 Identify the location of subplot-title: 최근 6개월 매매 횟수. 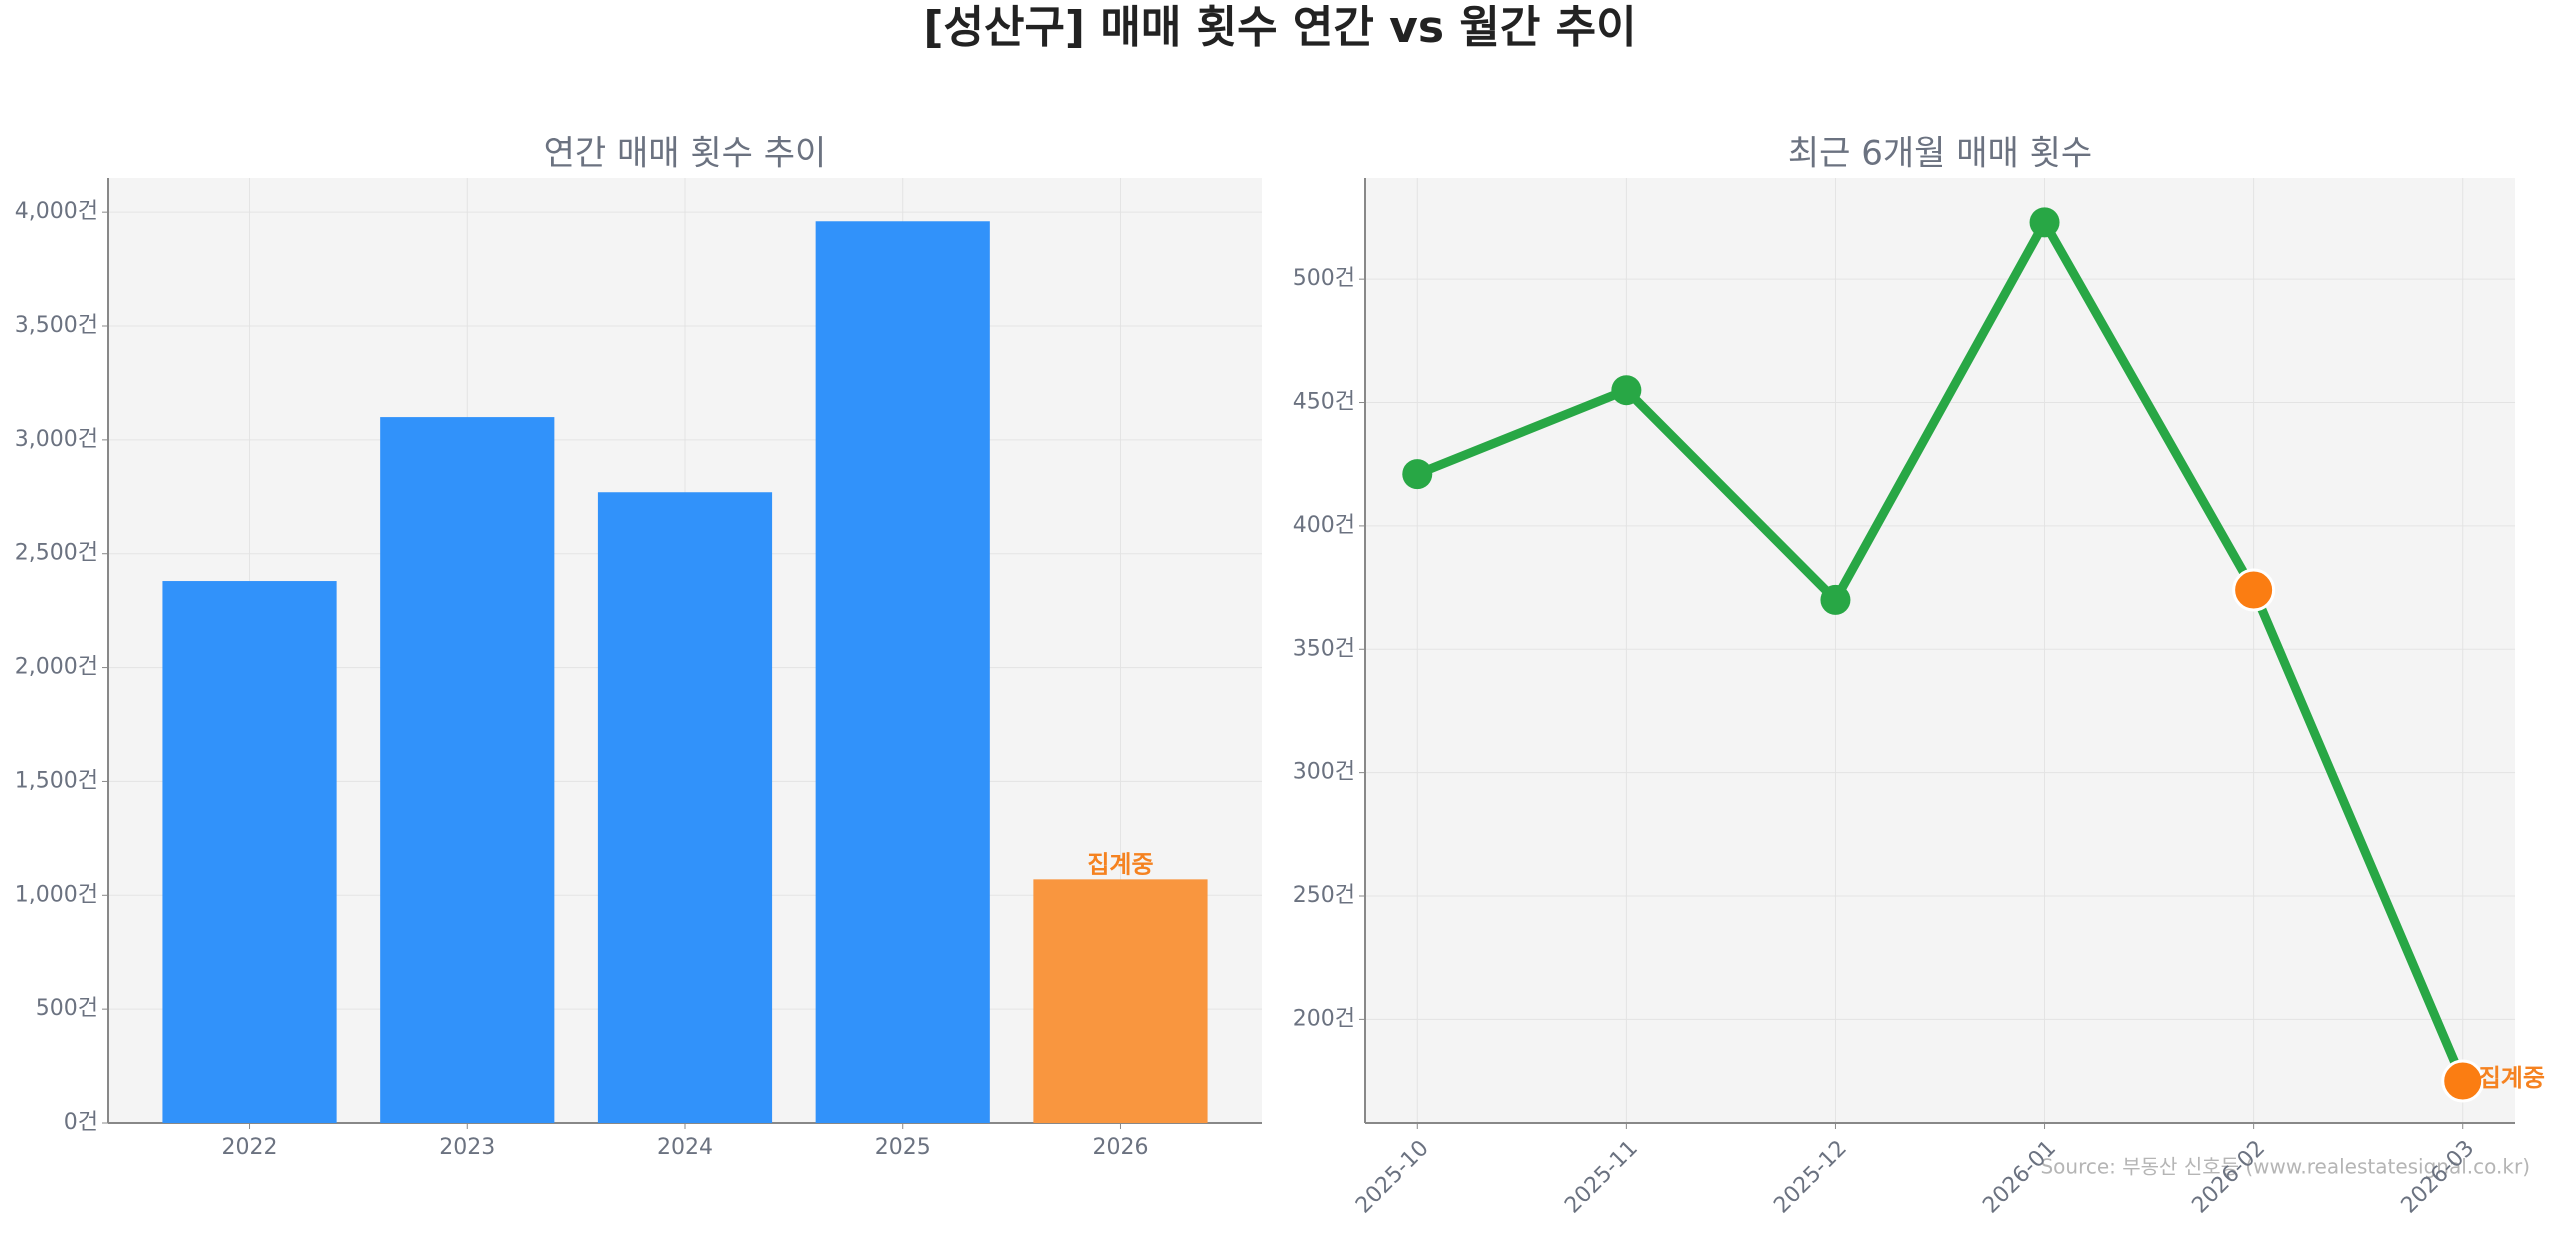
(1940, 154).